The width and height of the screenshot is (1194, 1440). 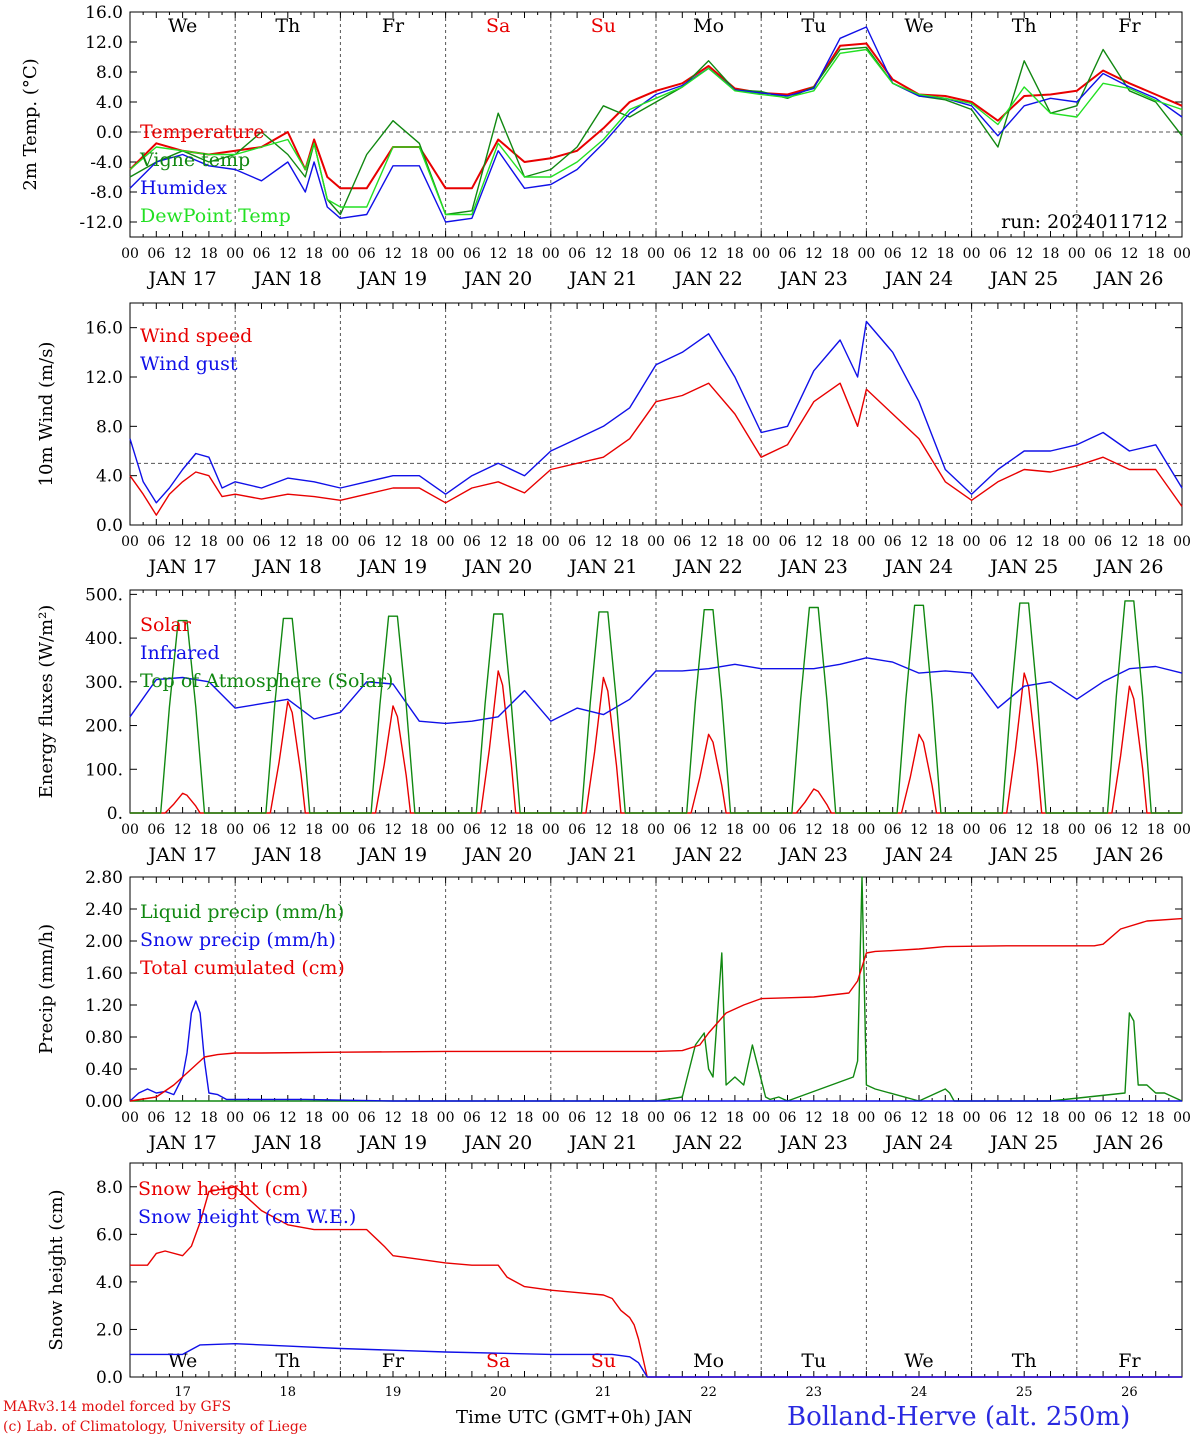 What do you see at coordinates (1023, 567) in the screenshot?
I see `wind-date-label: JAN 25` at bounding box center [1023, 567].